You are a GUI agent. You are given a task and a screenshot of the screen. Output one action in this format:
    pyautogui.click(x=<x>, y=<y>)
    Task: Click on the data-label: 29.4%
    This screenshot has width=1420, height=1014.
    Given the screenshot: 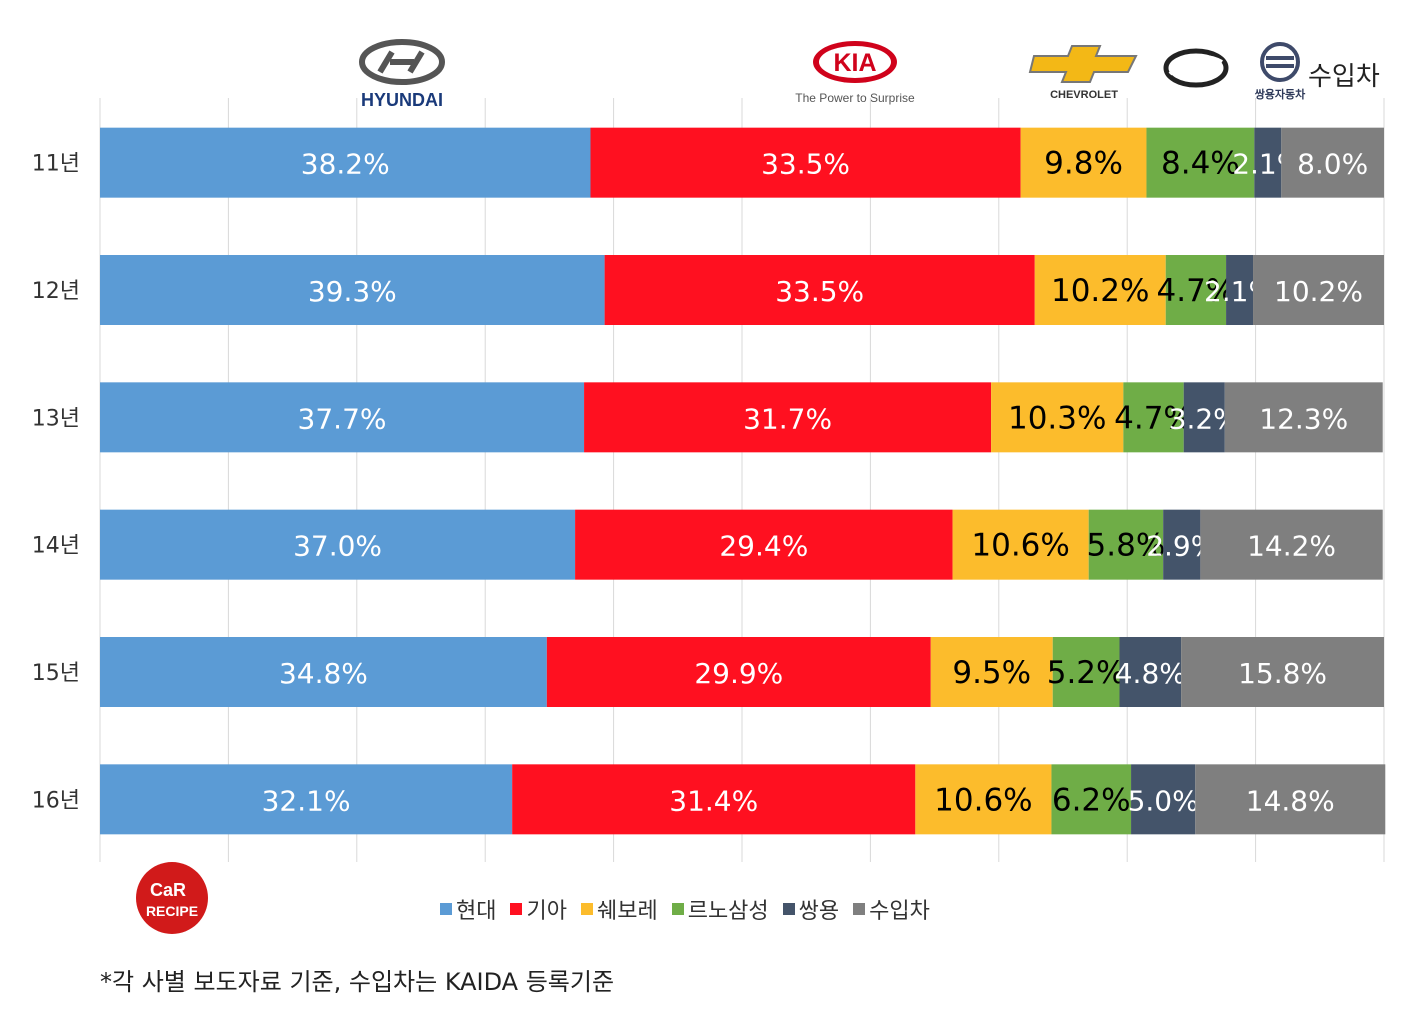 What is the action you would take?
    pyautogui.click(x=763, y=546)
    